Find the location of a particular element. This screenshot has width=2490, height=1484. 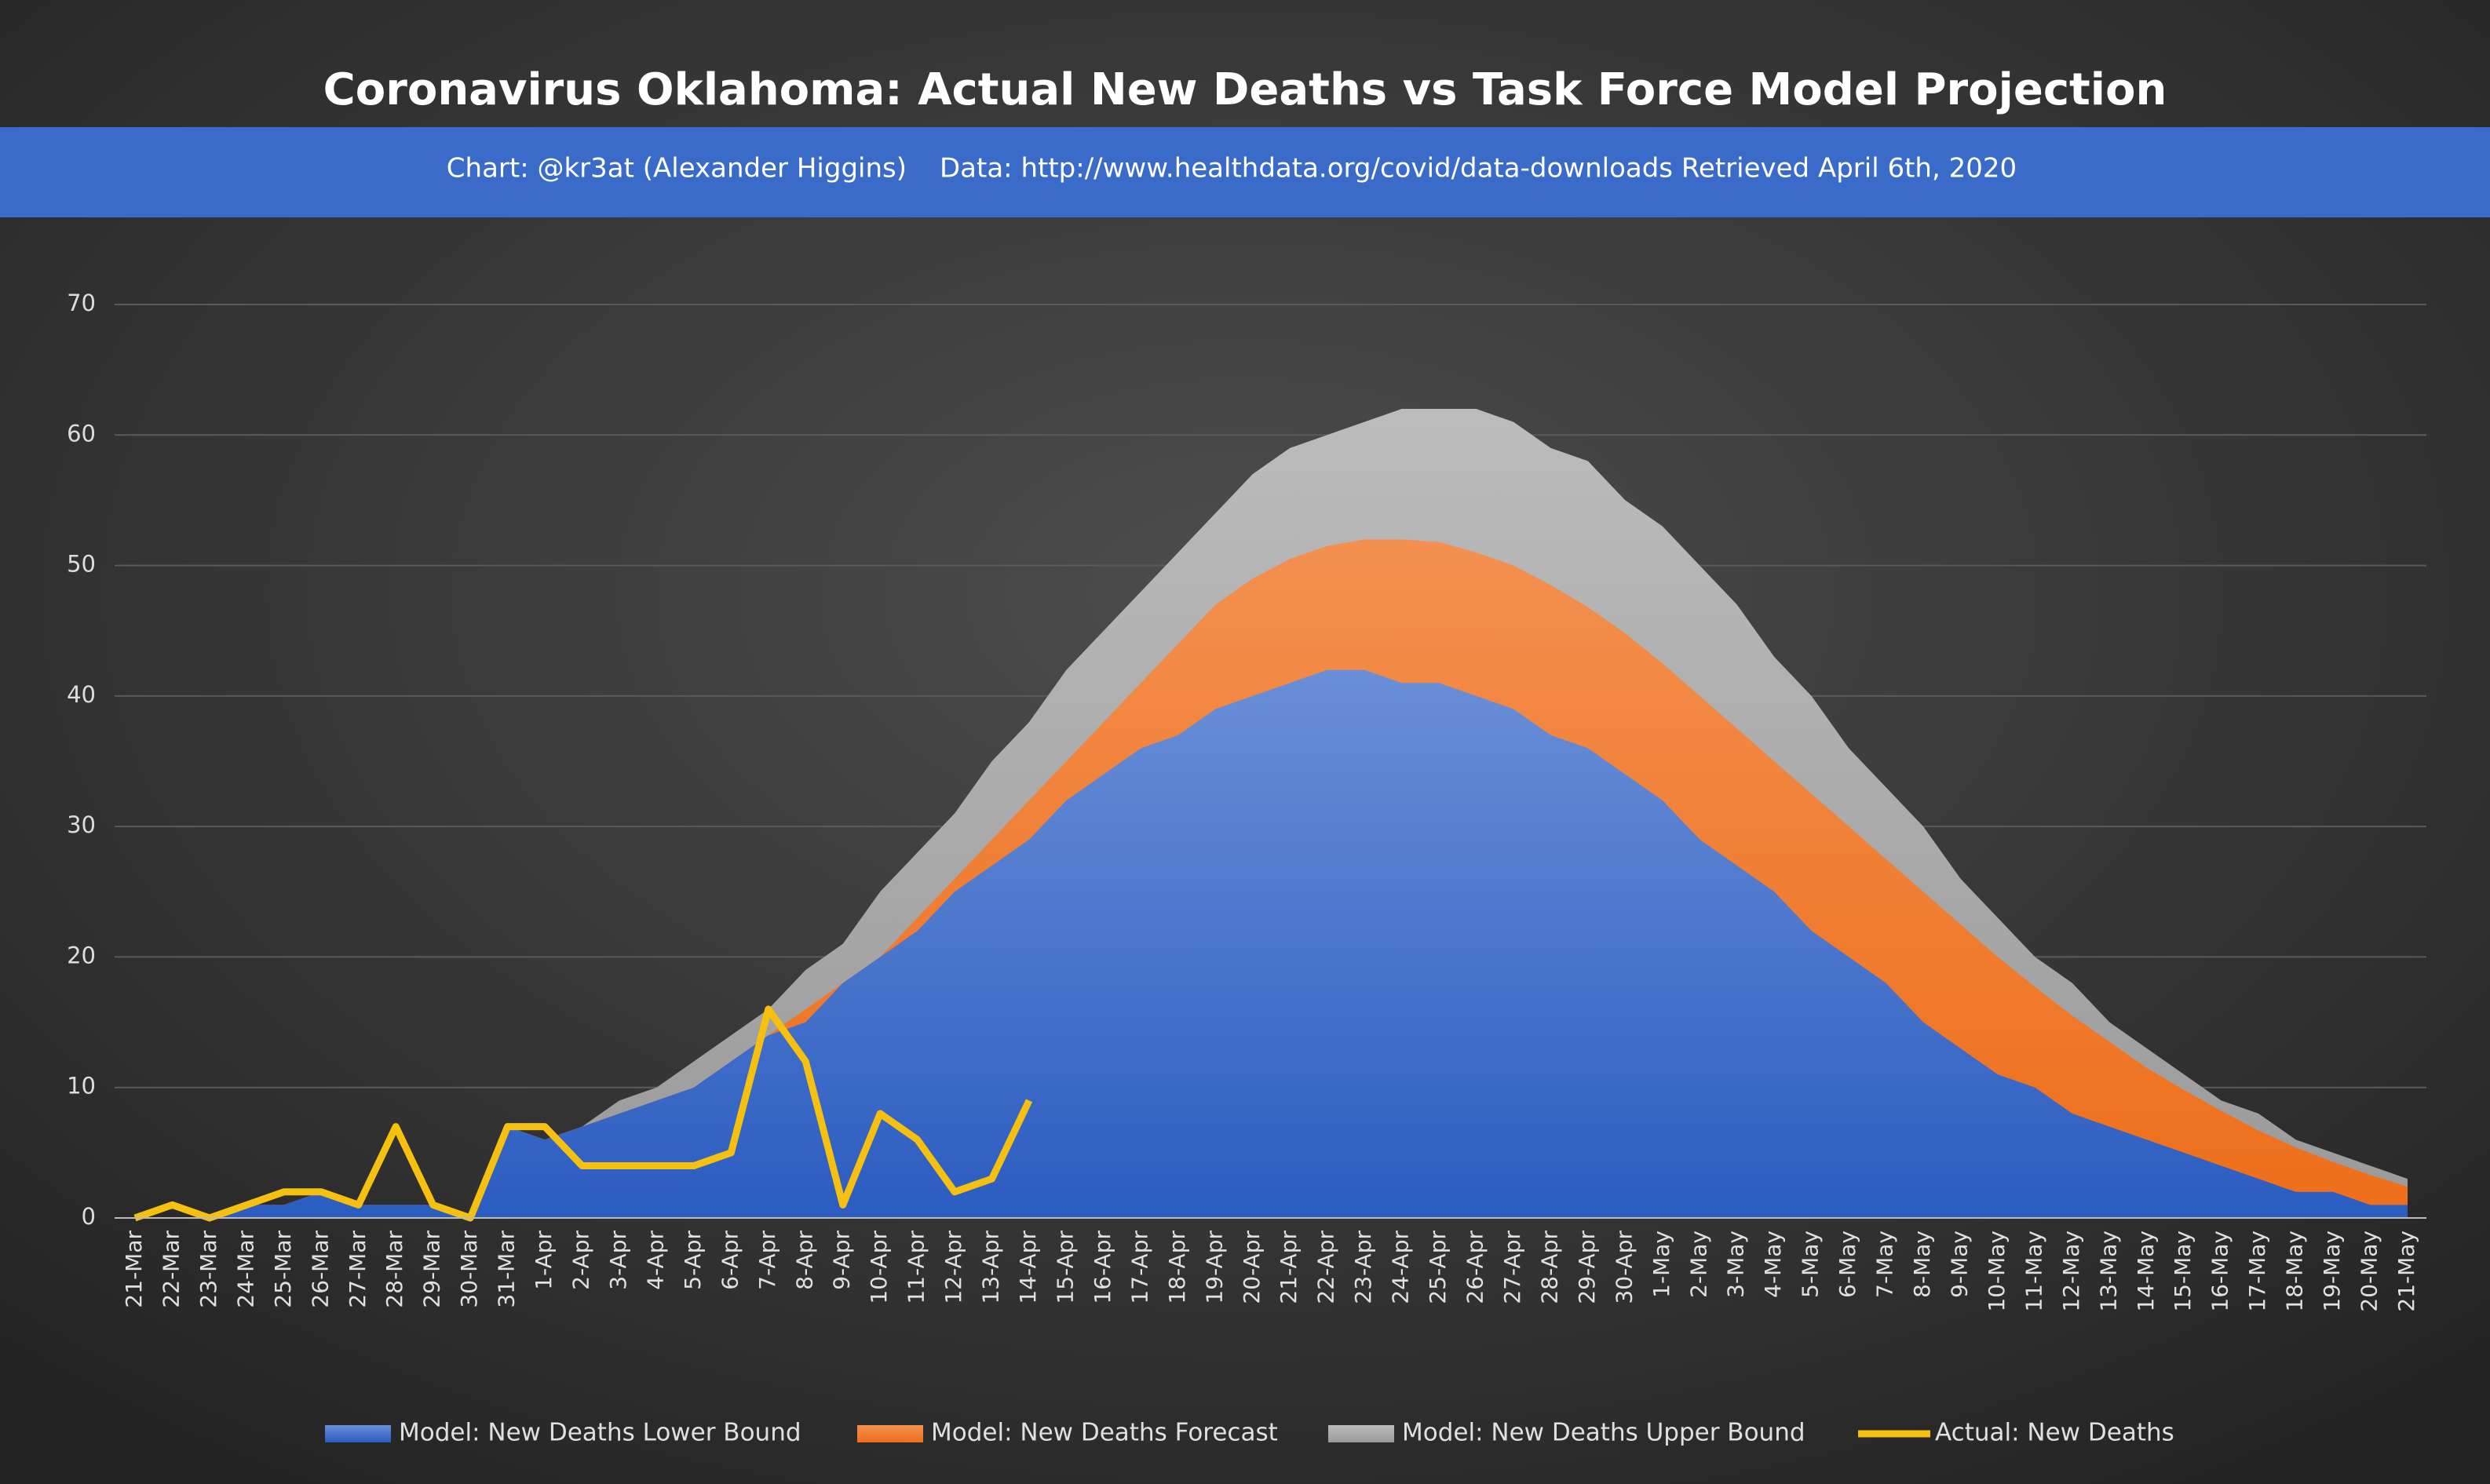

x-tick-label: 8-Apr is located at coordinates (804, 1260).